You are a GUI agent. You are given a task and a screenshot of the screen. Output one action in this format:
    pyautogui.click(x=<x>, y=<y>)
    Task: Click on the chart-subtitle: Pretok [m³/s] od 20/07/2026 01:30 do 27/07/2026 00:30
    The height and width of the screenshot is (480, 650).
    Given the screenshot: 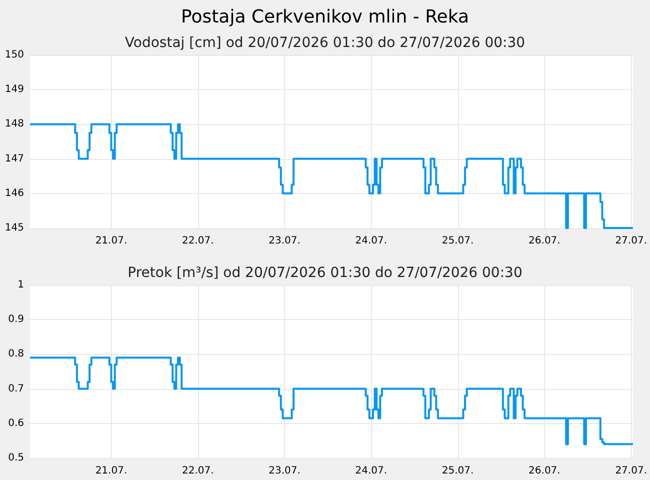 What is the action you would take?
    pyautogui.click(x=325, y=273)
    